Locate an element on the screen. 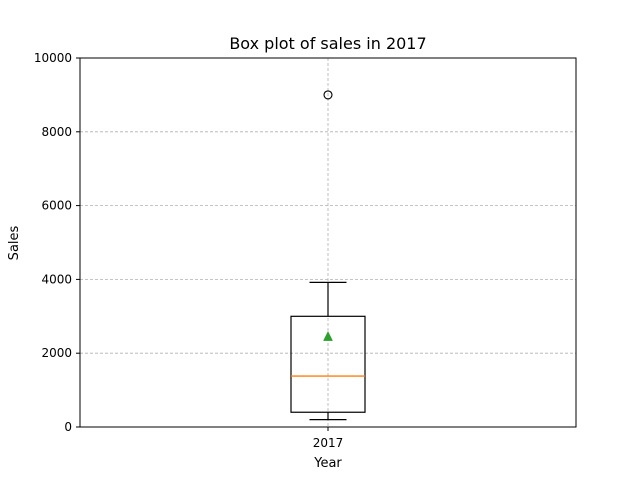 This screenshot has height=480, width=640. y-tick-label: 8000 is located at coordinates (56, 132).